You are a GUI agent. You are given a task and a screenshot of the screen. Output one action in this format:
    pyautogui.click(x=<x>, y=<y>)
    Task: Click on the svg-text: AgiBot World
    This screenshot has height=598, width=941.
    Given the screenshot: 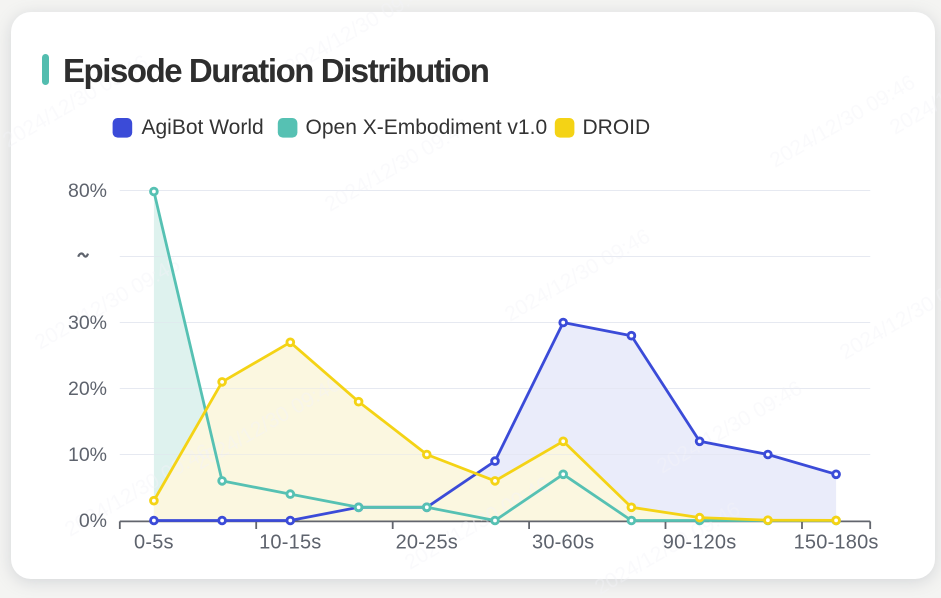 What is the action you would take?
    pyautogui.click(x=203, y=127)
    